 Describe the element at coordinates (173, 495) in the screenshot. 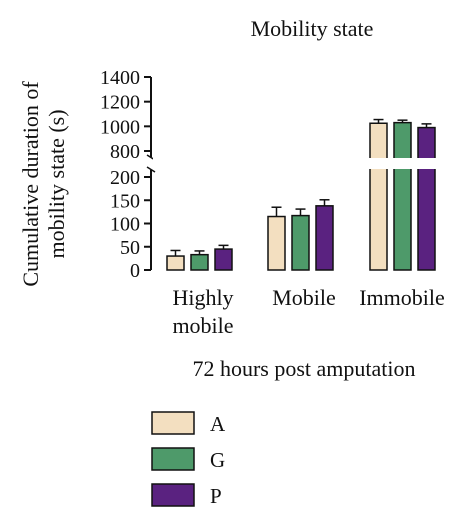

I see `legend-swatch-P` at that location.